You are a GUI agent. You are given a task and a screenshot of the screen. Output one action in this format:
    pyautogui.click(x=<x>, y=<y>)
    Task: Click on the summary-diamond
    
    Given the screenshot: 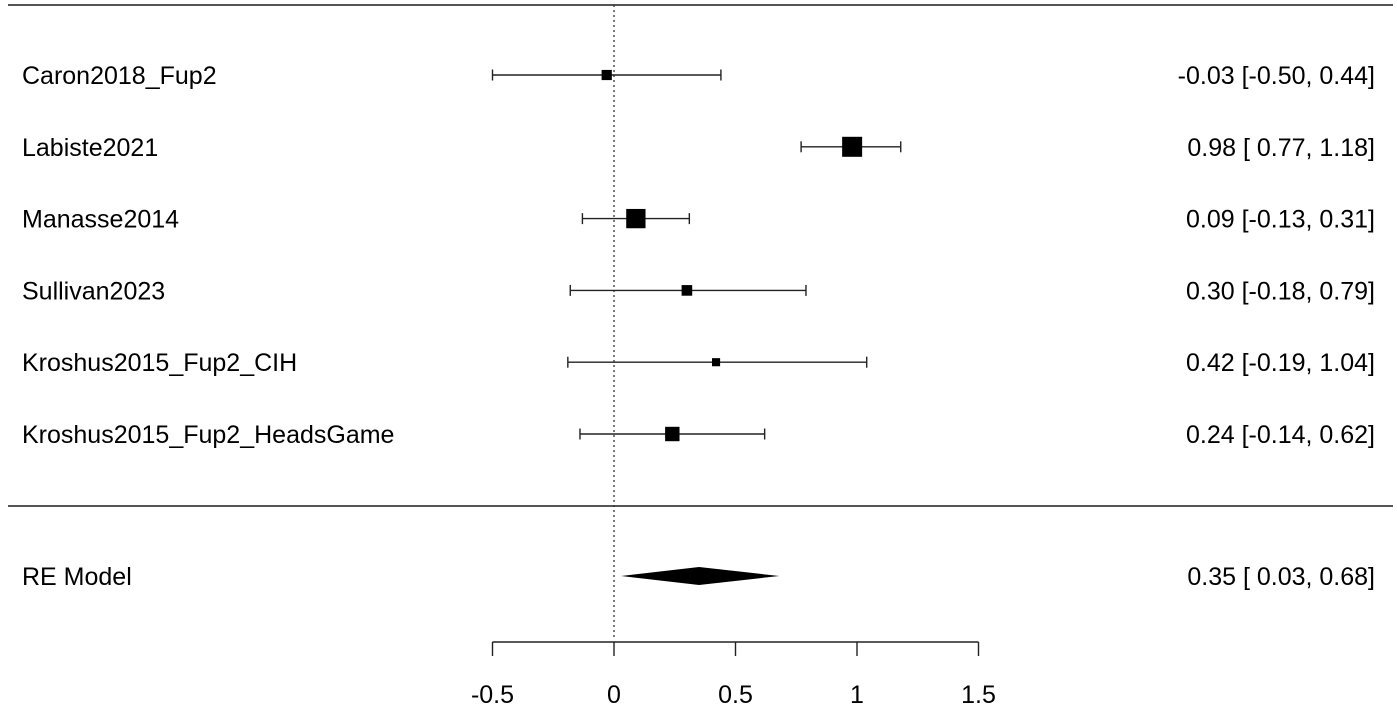 What is the action you would take?
    pyautogui.click(x=700, y=576)
    